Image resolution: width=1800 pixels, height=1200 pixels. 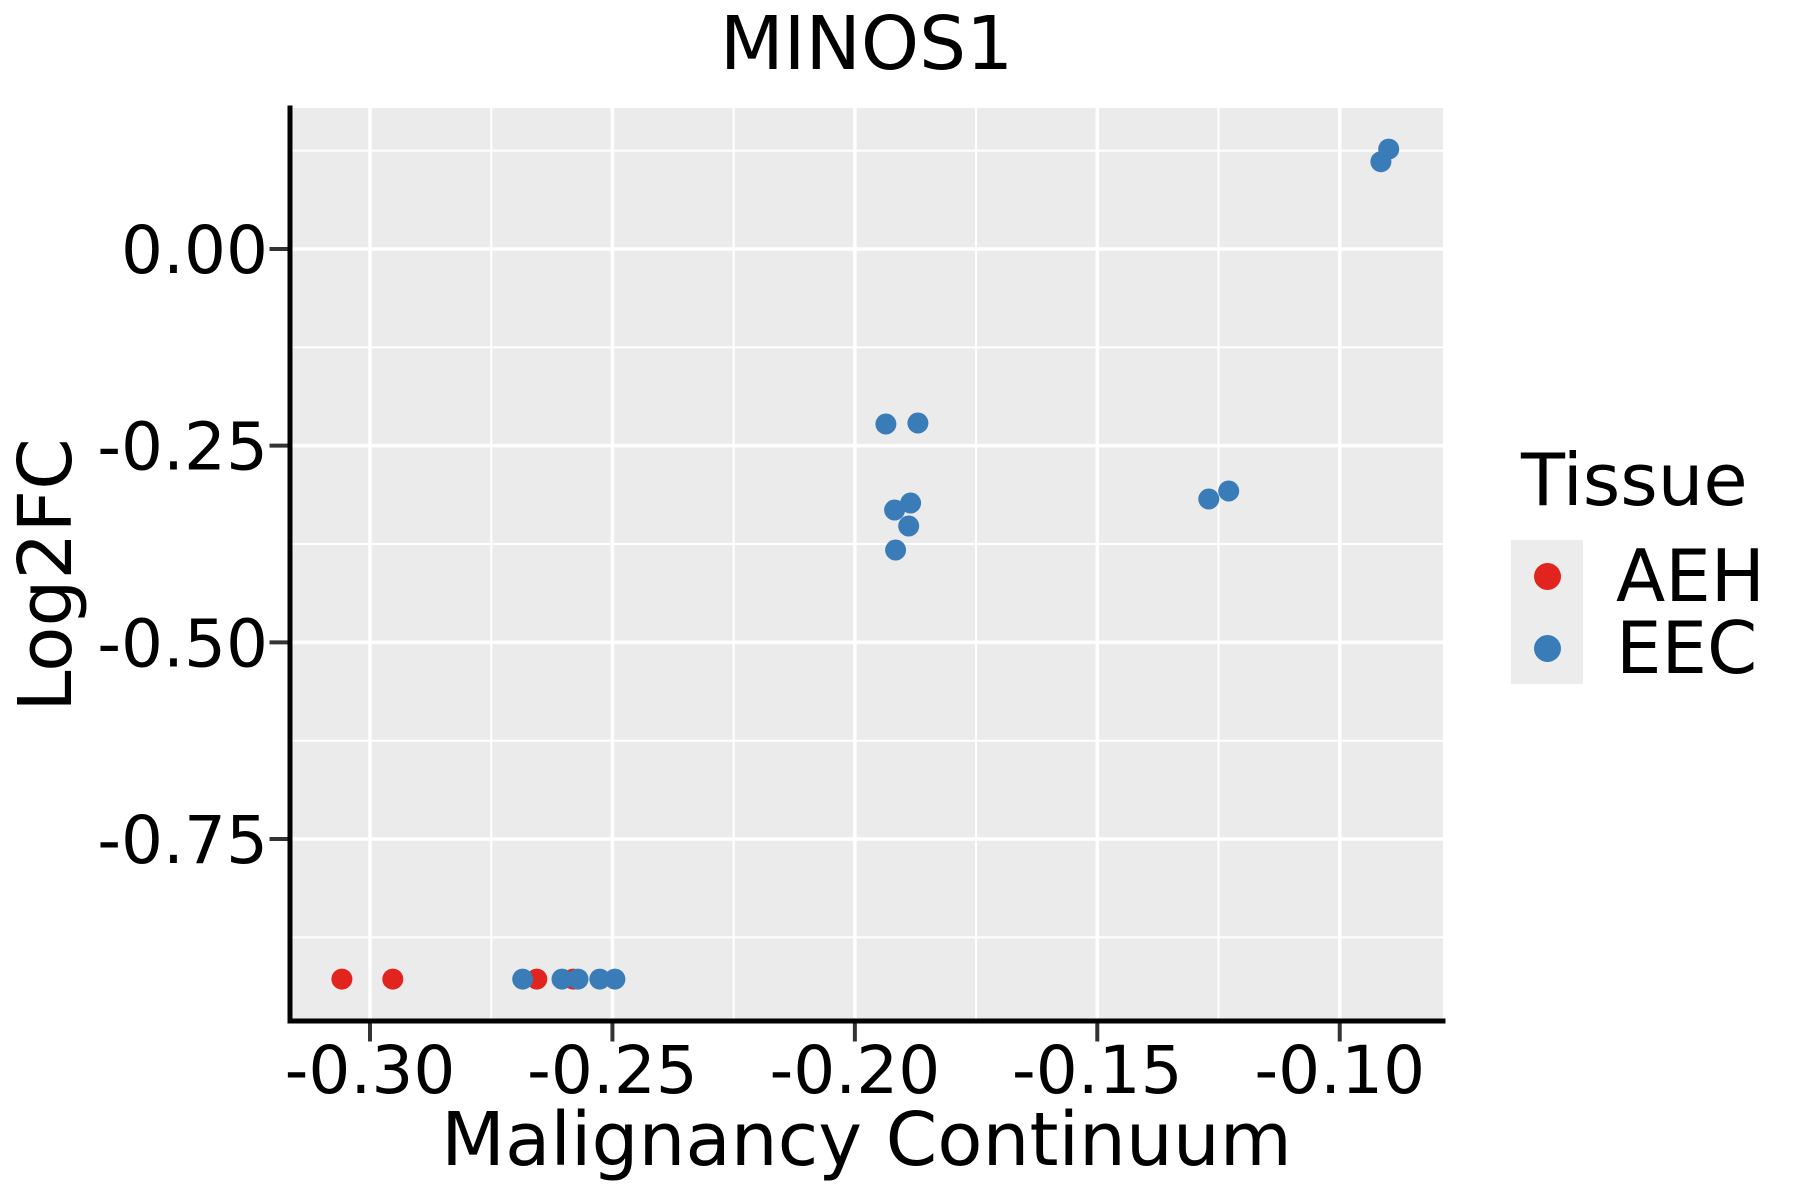 I want to click on x-tick-label: -0.25, so click(x=612, y=1070).